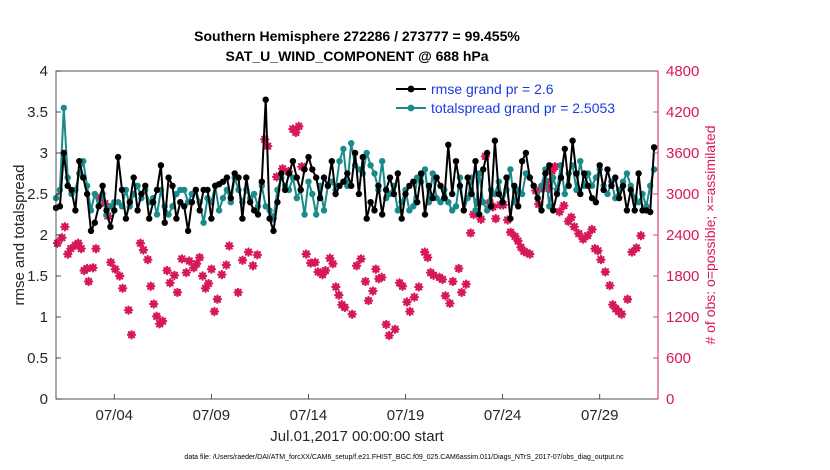 The height and width of the screenshot is (470, 830). What do you see at coordinates (44, 317) in the screenshot?
I see `y-left-tick-label: 1` at bounding box center [44, 317].